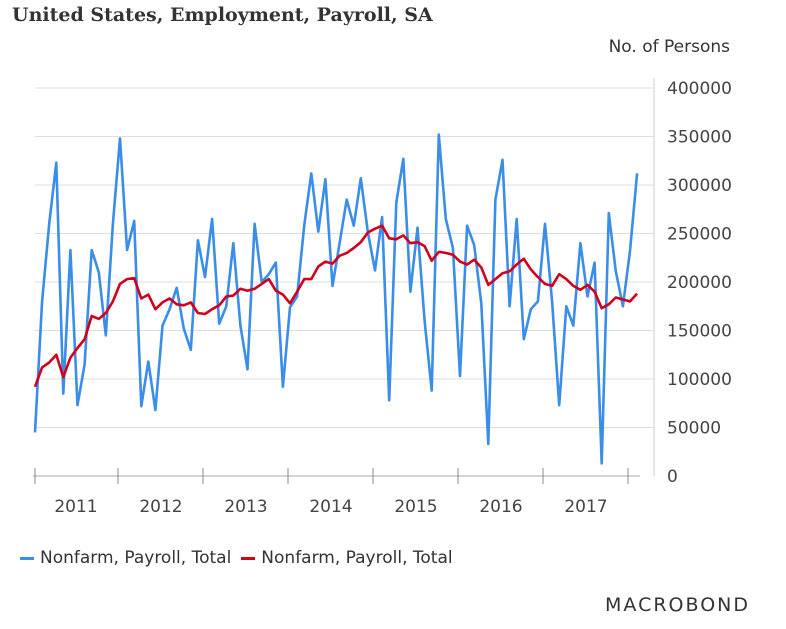  I want to click on x-tick-label-2012: 2012, so click(160, 507).